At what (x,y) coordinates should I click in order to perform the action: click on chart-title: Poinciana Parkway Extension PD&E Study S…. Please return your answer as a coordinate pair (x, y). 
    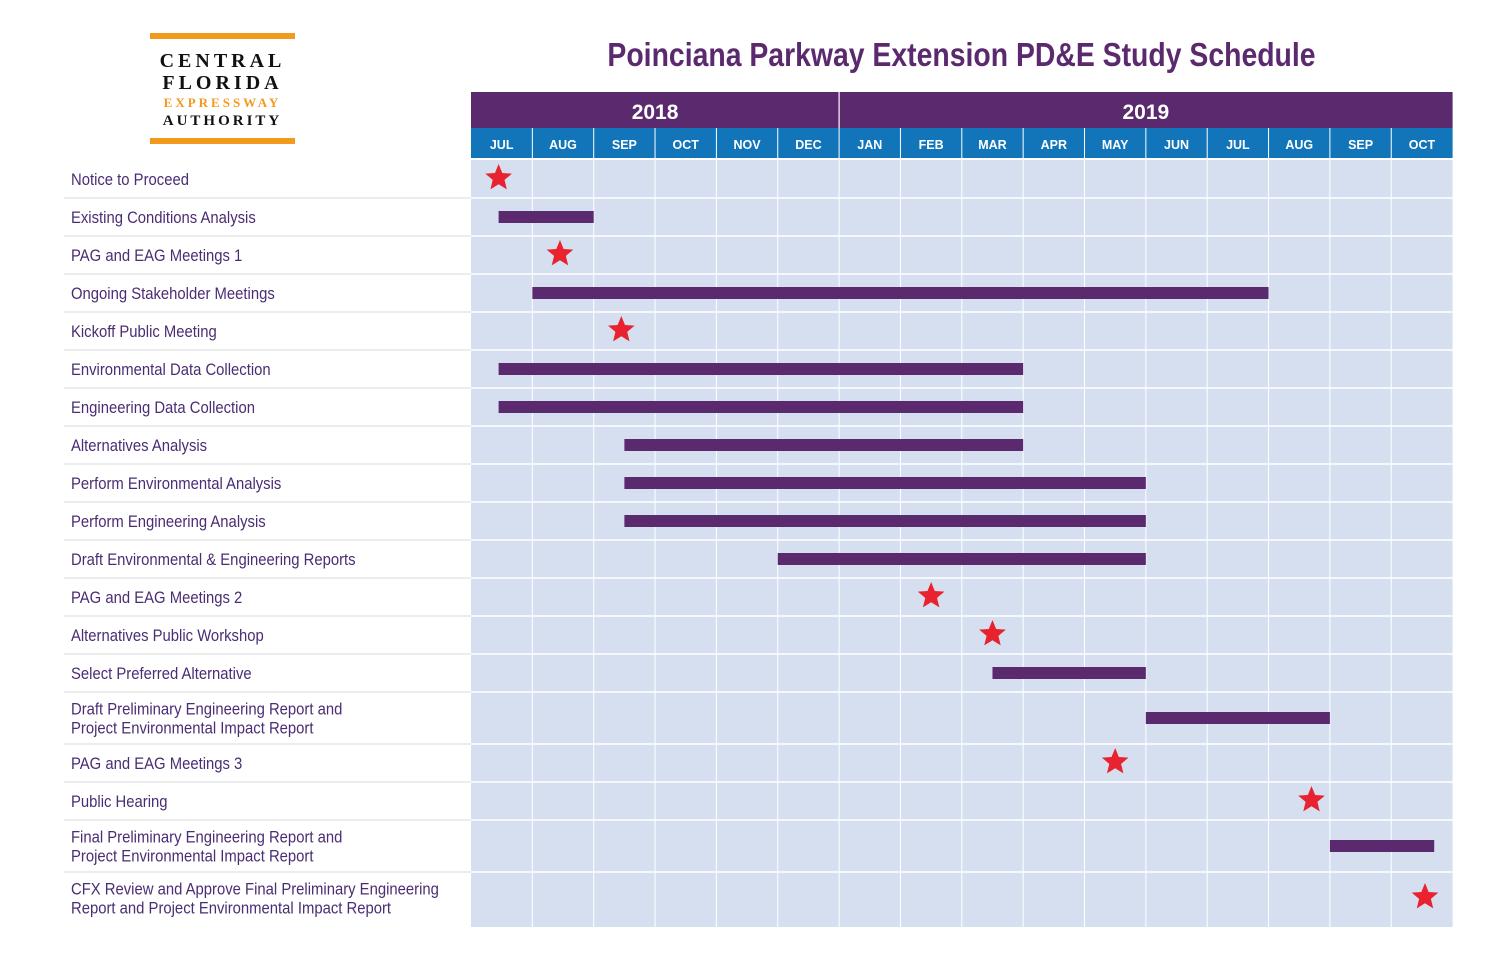
    Looking at the image, I should click on (961, 54).